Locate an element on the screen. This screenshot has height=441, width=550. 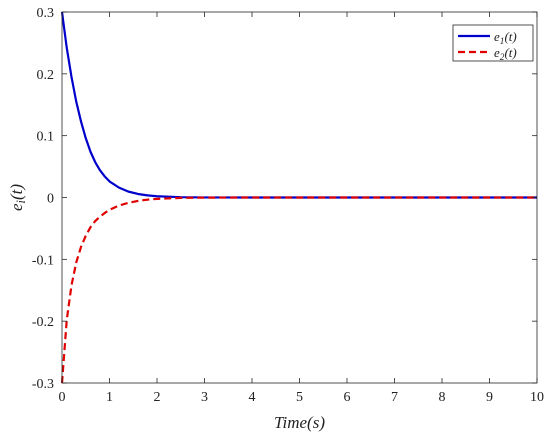
x-tick-label: 5 is located at coordinates (299, 397).